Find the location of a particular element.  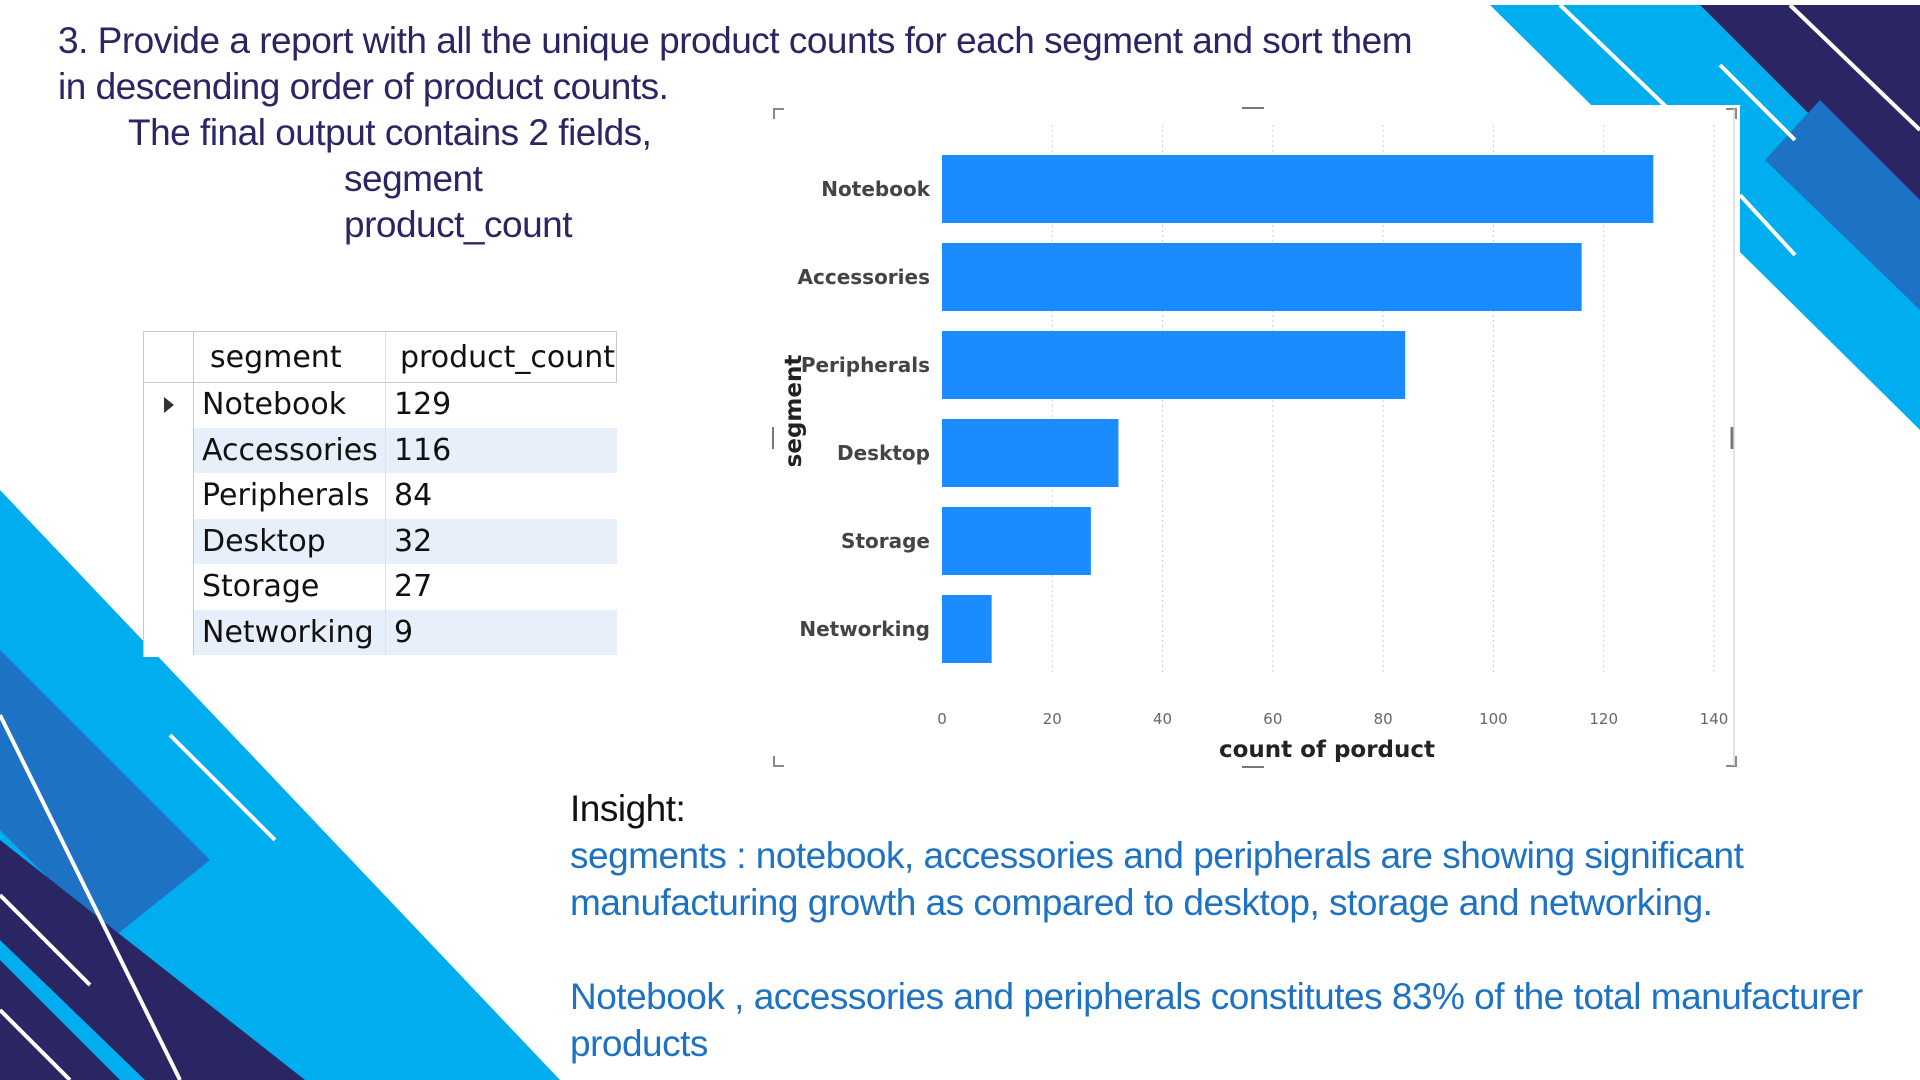

field-name-product-count: product_count is located at coordinates (458, 224).